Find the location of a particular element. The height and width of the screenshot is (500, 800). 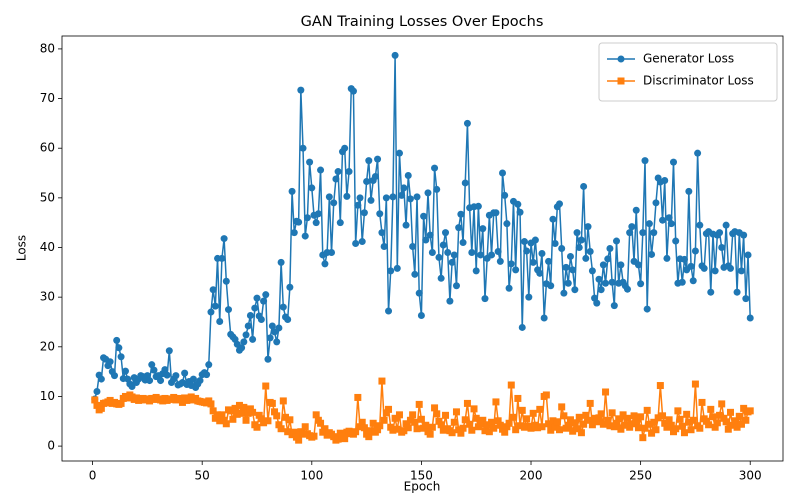

x-tick-label: 50 is located at coordinates (202, 476).